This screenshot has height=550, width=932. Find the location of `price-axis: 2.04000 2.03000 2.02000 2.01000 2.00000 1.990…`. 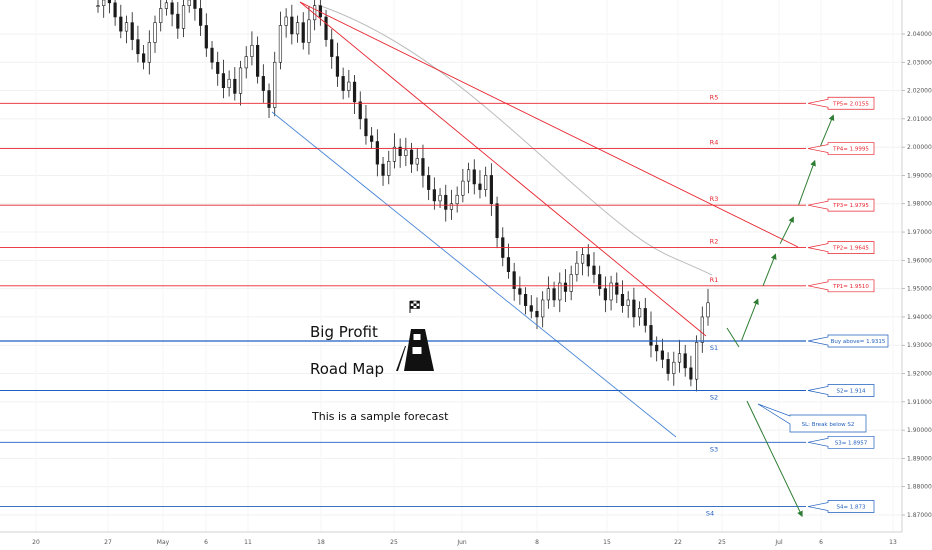

price-axis: 2.04000 2.03000 2.02000 2.01000 2.00000 1.990… is located at coordinates (916, 266).